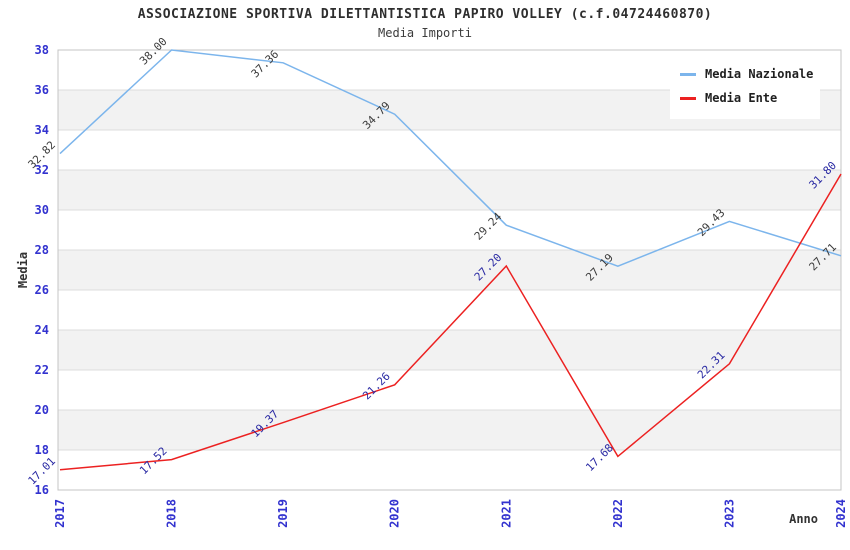  Describe the element at coordinates (841, 513) in the screenshot. I see `x-tick-label: 2024` at that location.